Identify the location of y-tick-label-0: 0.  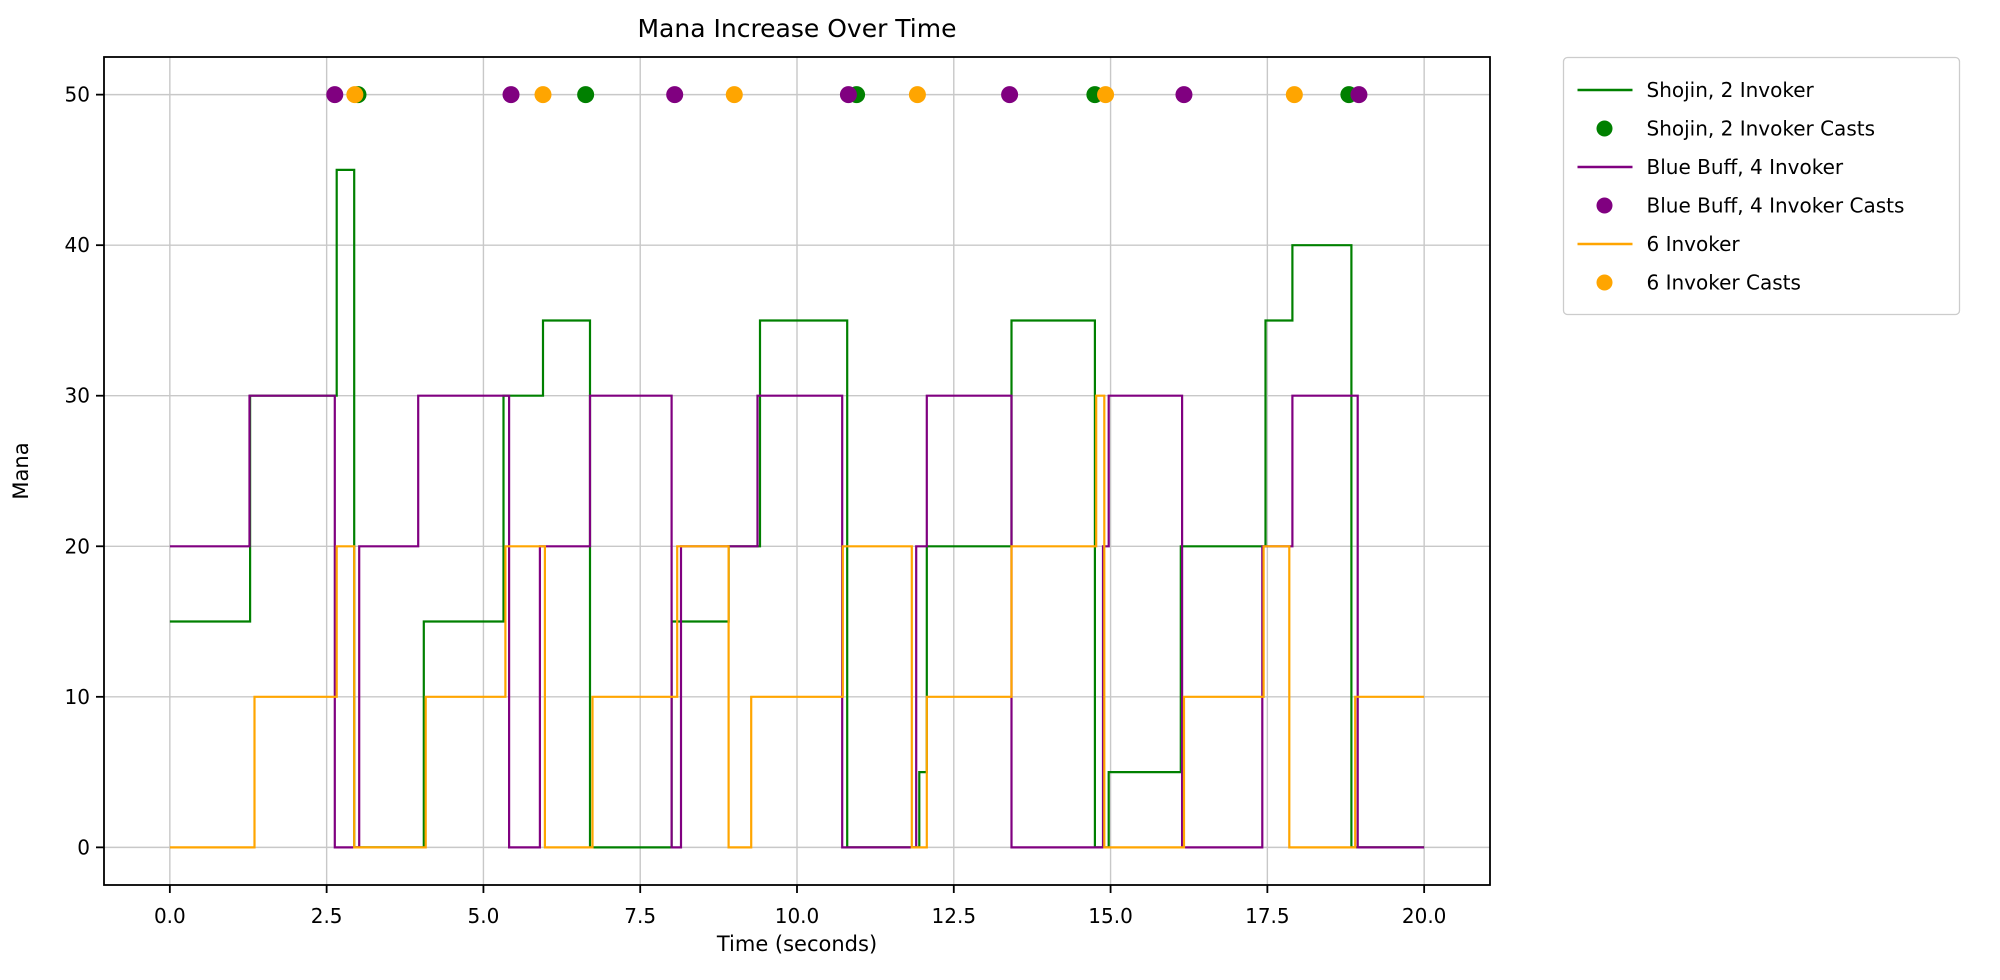
(83, 847).